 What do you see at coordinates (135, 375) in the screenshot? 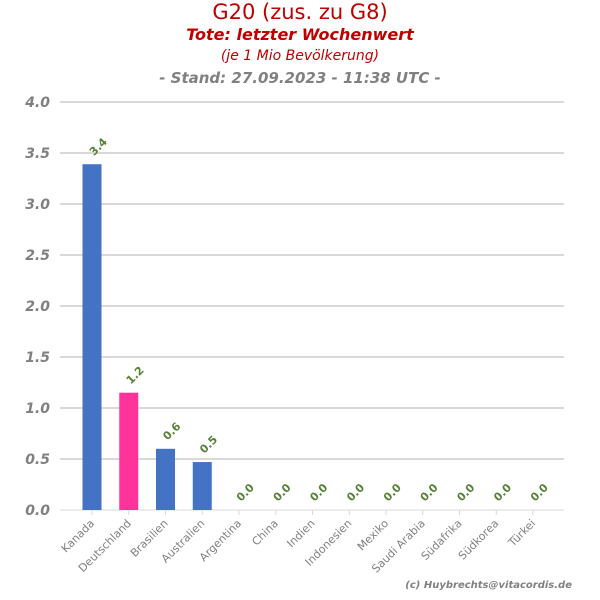
I see `data-label: 1.2` at bounding box center [135, 375].